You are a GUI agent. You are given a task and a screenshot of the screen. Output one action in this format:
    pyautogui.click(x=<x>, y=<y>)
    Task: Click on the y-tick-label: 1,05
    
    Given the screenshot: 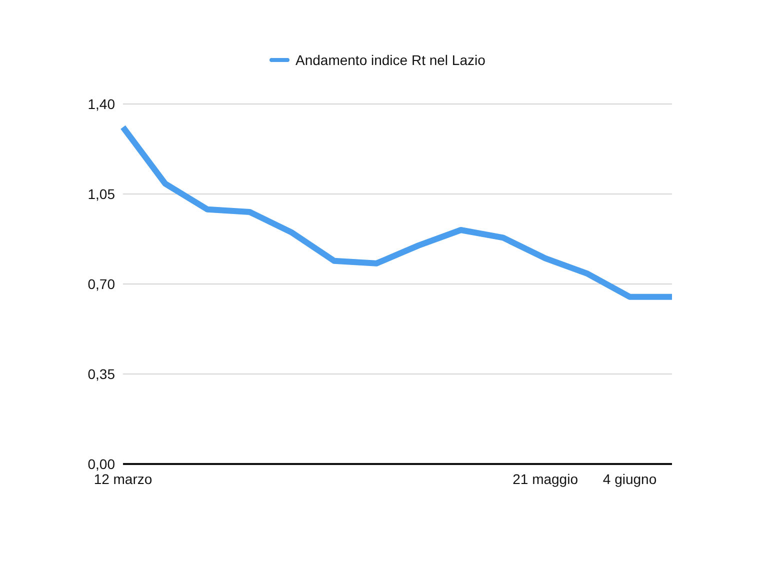 What is the action you would take?
    pyautogui.click(x=102, y=194)
    